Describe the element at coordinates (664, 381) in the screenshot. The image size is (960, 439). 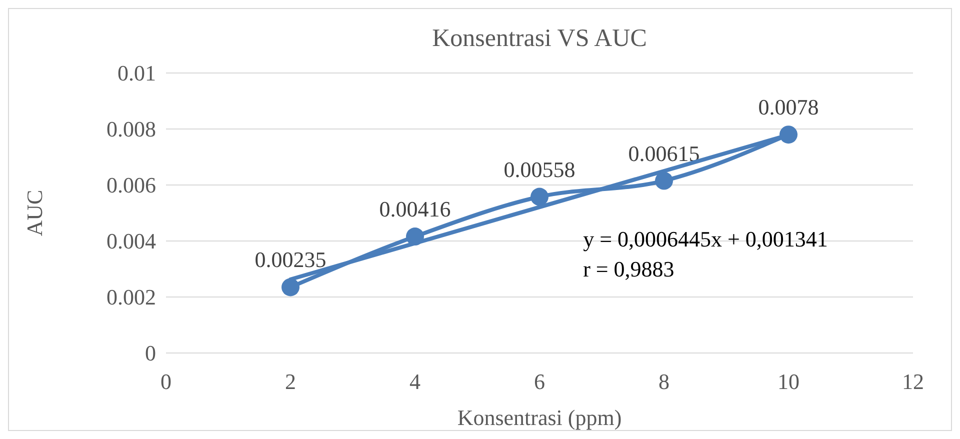
I see `x-tick-label: 8` at that location.